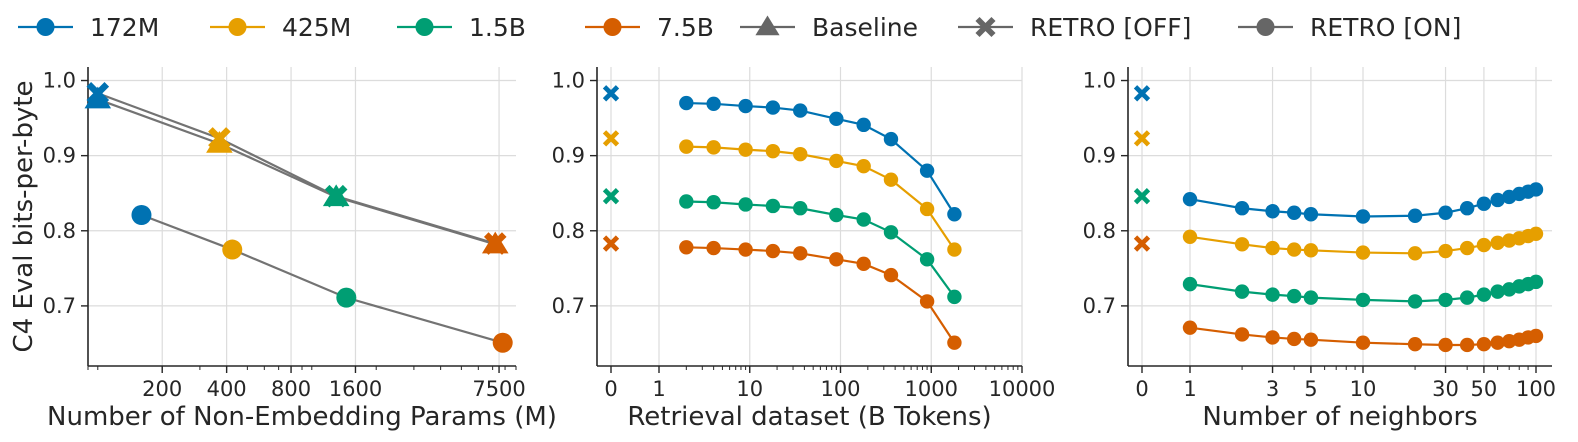 This screenshot has height=442, width=1578. Describe the element at coordinates (612, 27) in the screenshot. I see `legend-marker-7-5b` at that location.